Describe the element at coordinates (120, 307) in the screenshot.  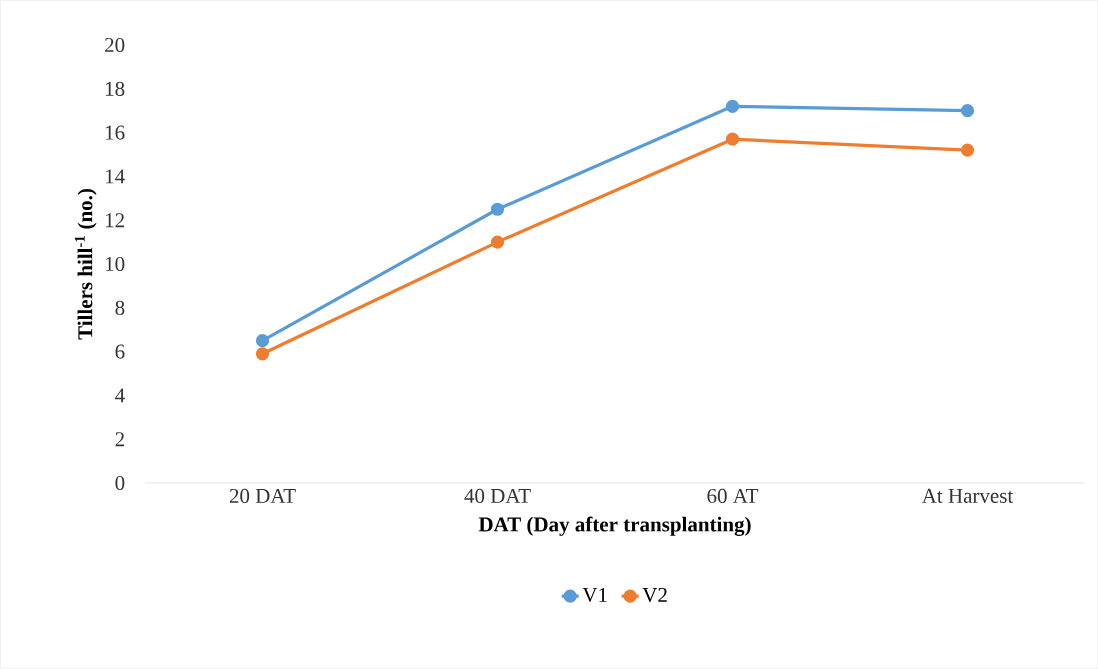
I see `y-tick-label: 8` at that location.